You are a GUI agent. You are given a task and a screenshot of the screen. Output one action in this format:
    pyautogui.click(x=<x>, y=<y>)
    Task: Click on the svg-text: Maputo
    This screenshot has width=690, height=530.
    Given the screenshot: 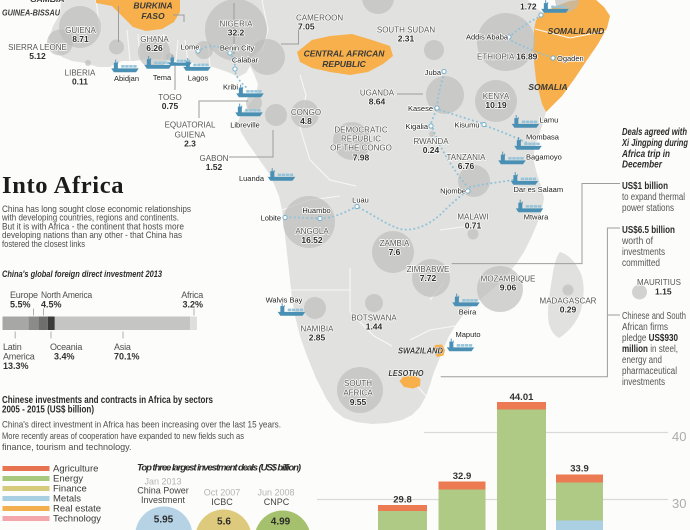 What is the action you would take?
    pyautogui.click(x=467, y=334)
    